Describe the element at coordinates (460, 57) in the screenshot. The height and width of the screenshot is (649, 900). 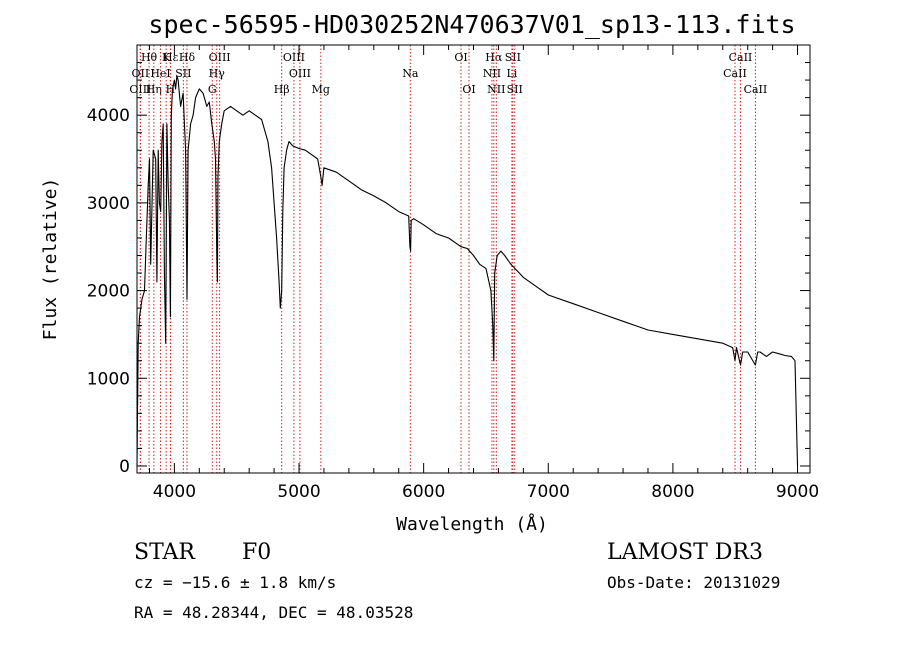
I see `line-label-18: OI` at that location.